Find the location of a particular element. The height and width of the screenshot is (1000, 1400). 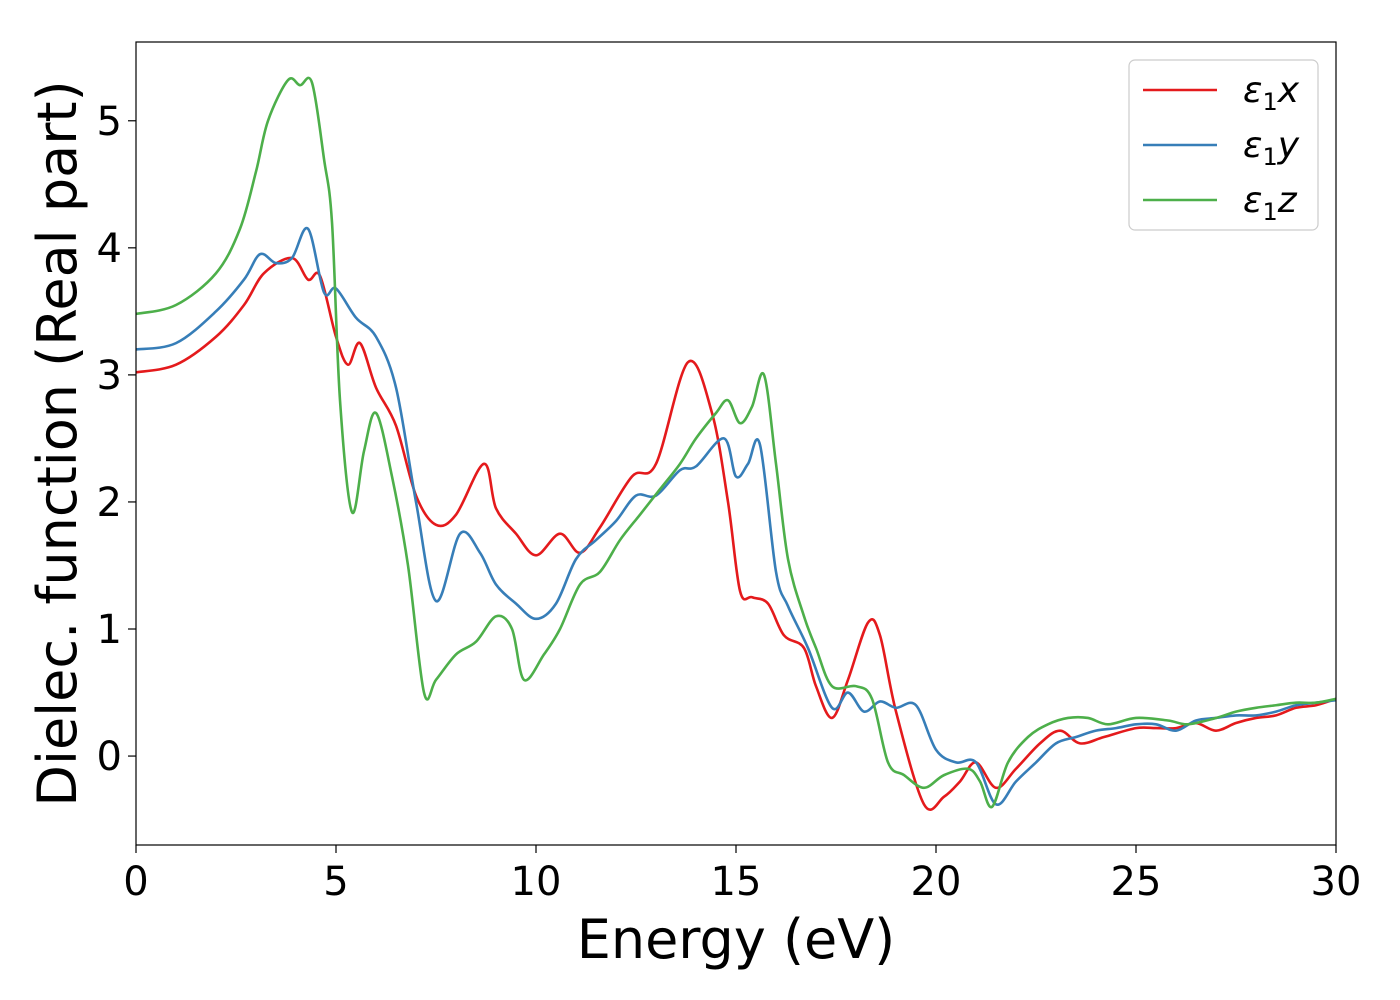

y-tick-label: 5 is located at coordinates (109, 122).